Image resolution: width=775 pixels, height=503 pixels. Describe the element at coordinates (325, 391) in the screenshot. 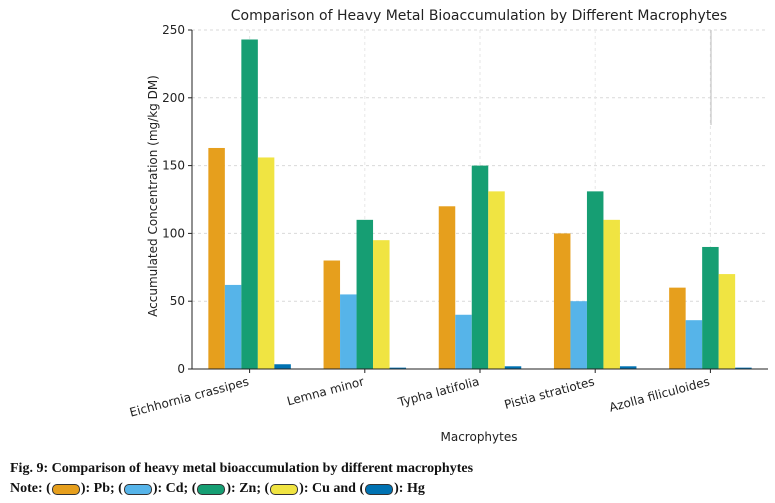

I see `x-tick-label: Lemna minor` at that location.